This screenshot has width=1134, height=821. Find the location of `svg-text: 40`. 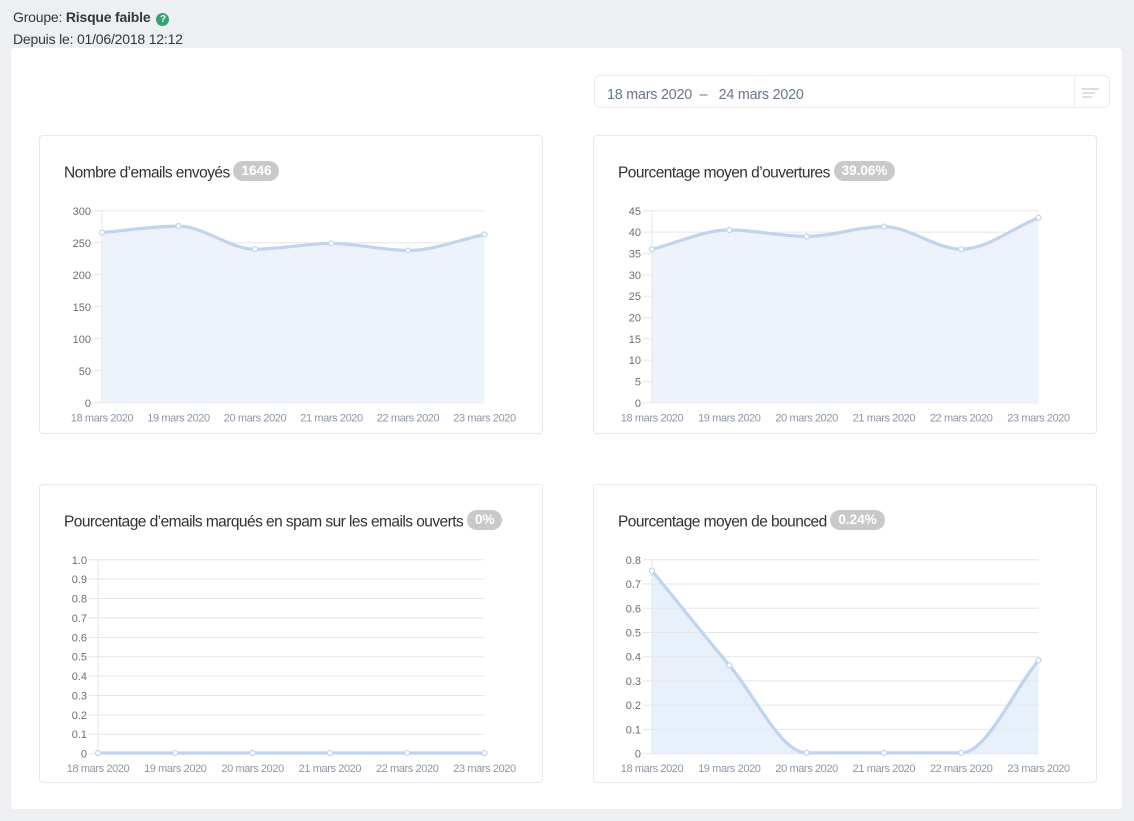

svg-text: 40 is located at coordinates (635, 233).